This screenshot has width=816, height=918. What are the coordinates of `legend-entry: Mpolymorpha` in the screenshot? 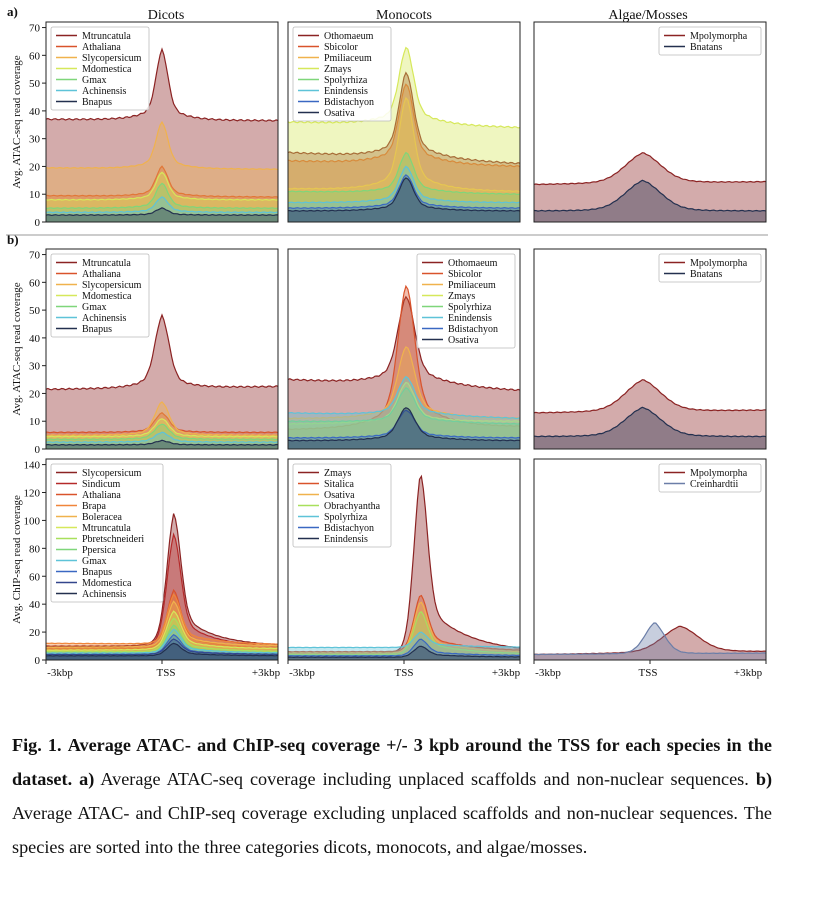 It's located at (719, 36).